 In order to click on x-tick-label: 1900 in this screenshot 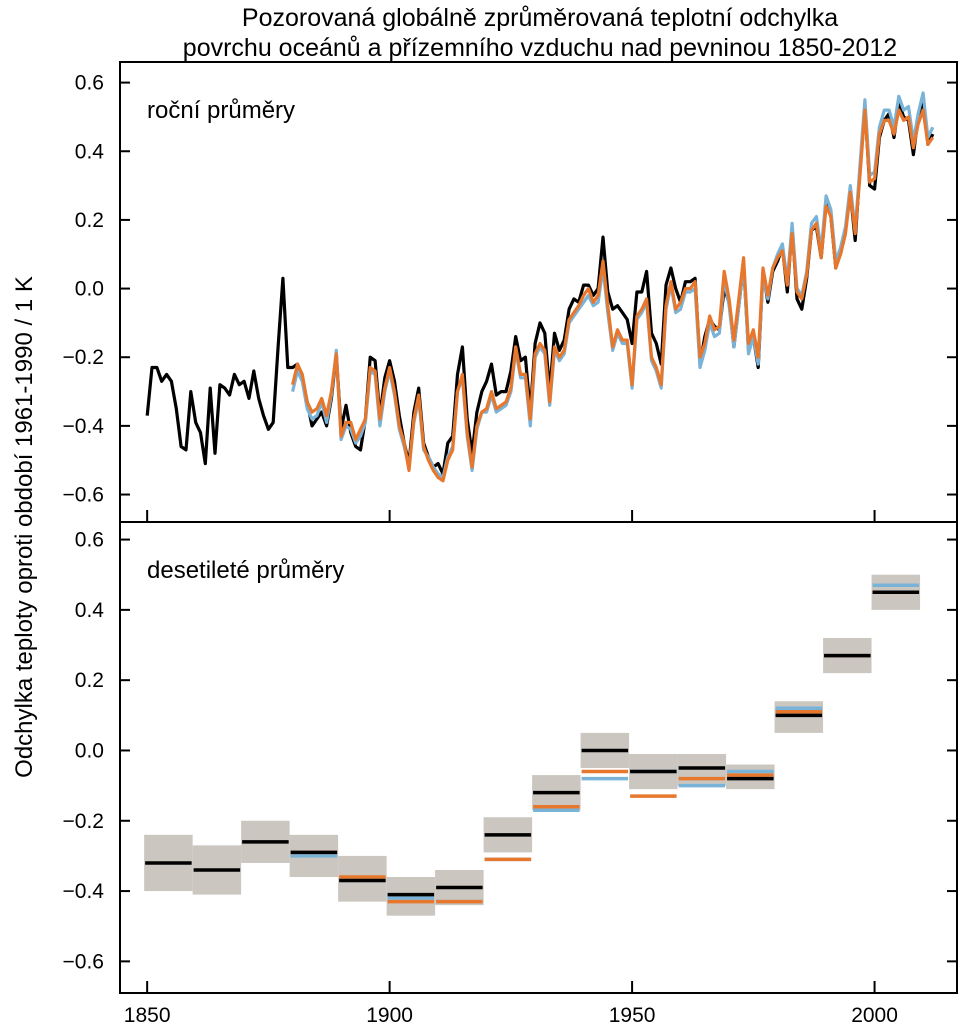, I will do `click(389, 1015)`.